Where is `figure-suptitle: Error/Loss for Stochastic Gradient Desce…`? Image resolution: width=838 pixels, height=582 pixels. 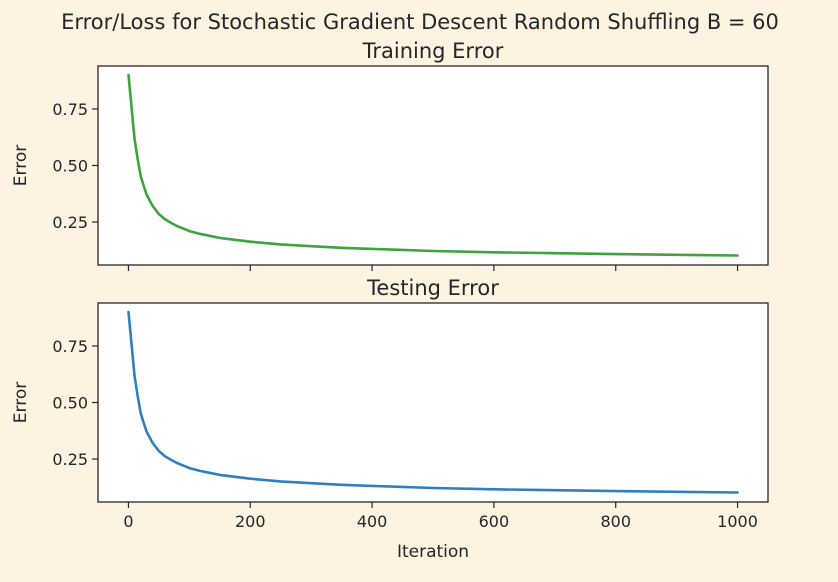
figure-suptitle: Error/Loss for Stochastic Gradient Desce… is located at coordinates (420, 22).